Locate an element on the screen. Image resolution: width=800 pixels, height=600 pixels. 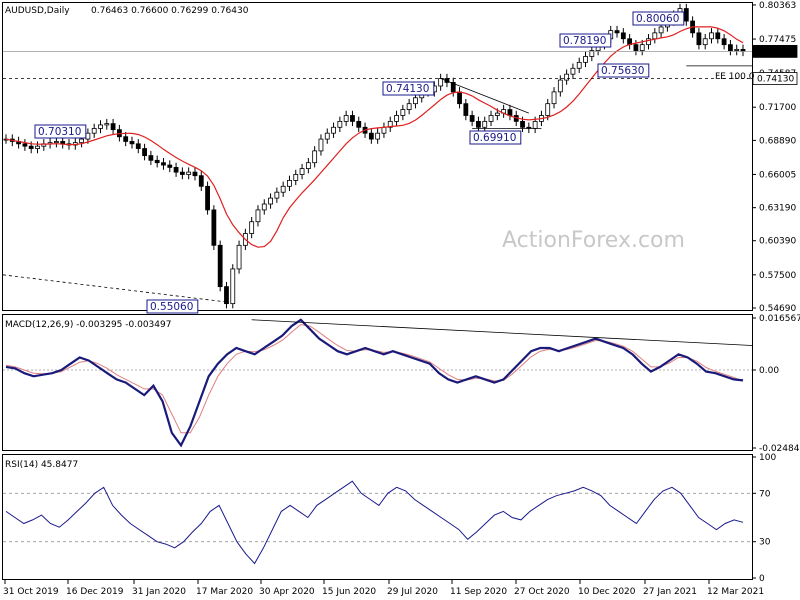
rsi-tick-label: 100 is located at coordinates (767, 458).